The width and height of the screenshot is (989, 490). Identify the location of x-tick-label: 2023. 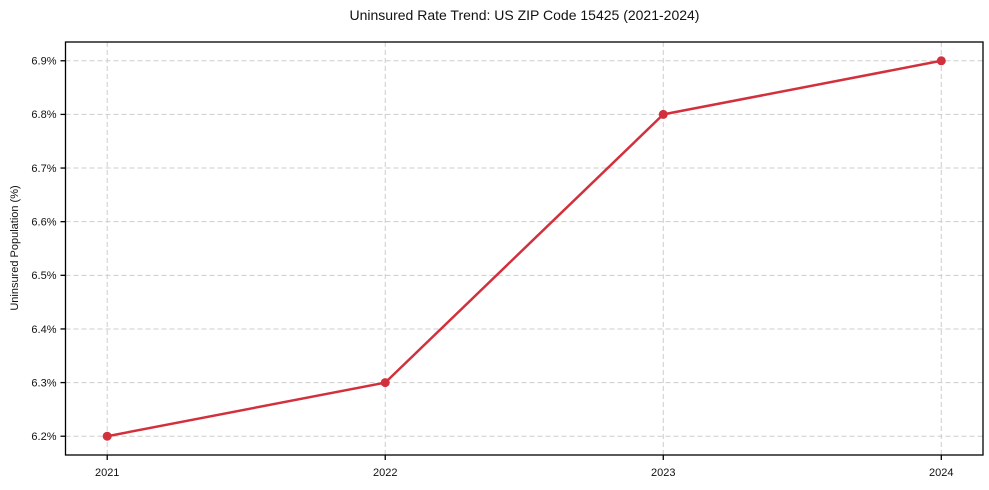
(663, 473).